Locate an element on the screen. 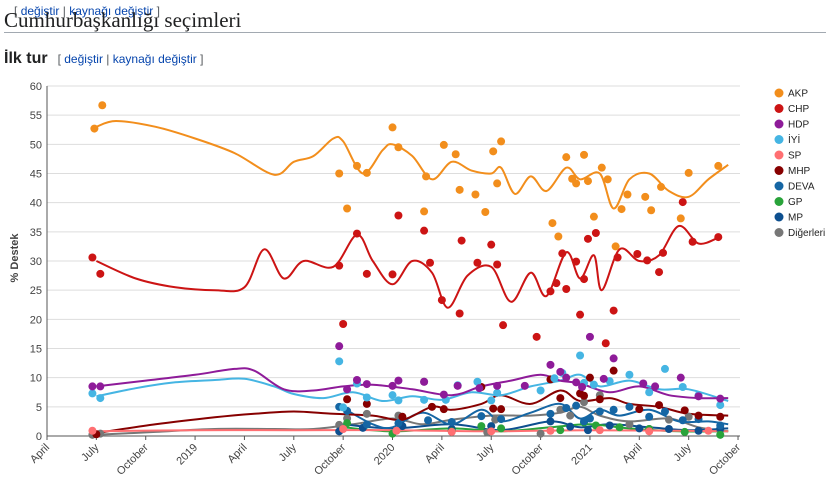 The image size is (831, 496). y-tick-label: 45 is located at coordinates (36, 175).